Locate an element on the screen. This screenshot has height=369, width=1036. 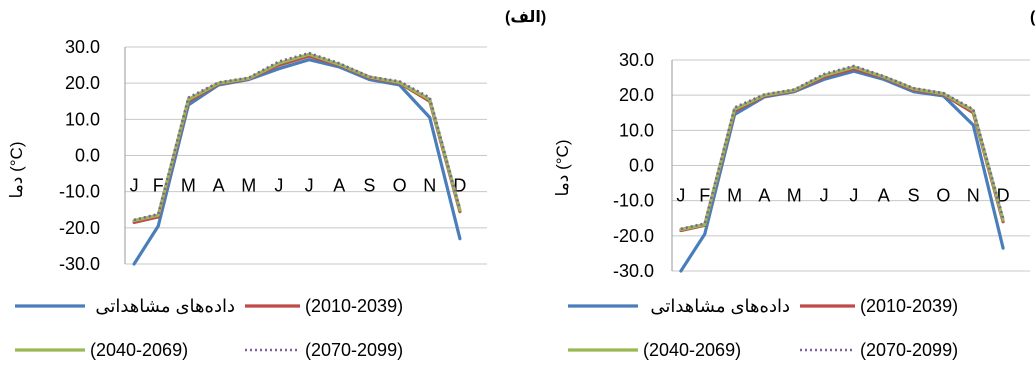
panel-label: (الف) is located at coordinates (525, 17).